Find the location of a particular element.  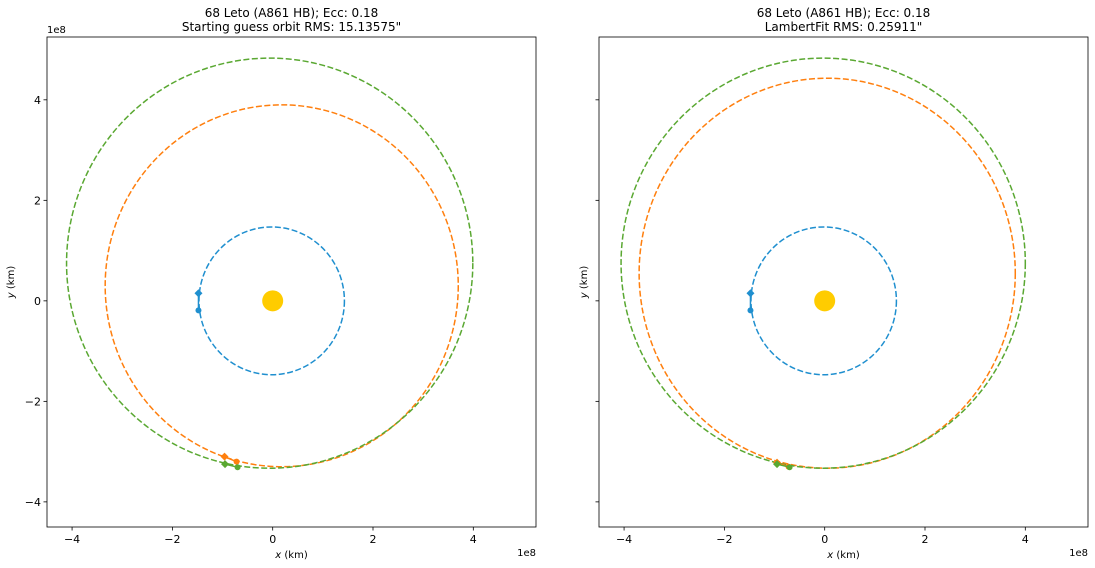

y-tick-label: 0 is located at coordinates (37, 301).